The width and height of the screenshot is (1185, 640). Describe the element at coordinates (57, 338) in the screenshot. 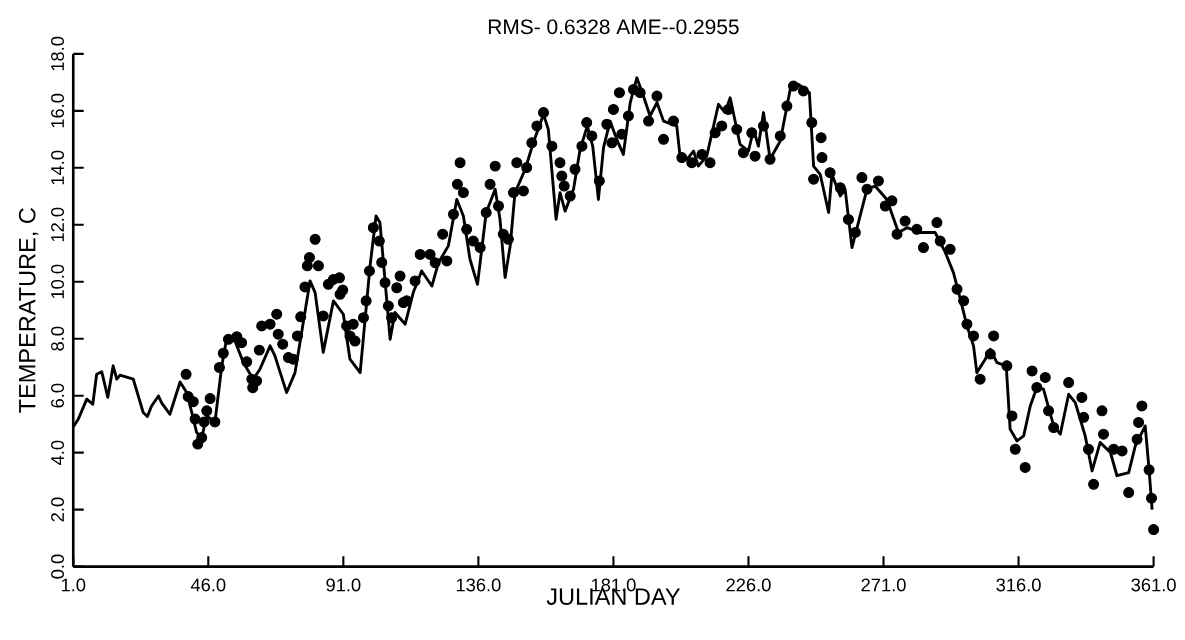

I see `y-tick-label: 8.0` at that location.